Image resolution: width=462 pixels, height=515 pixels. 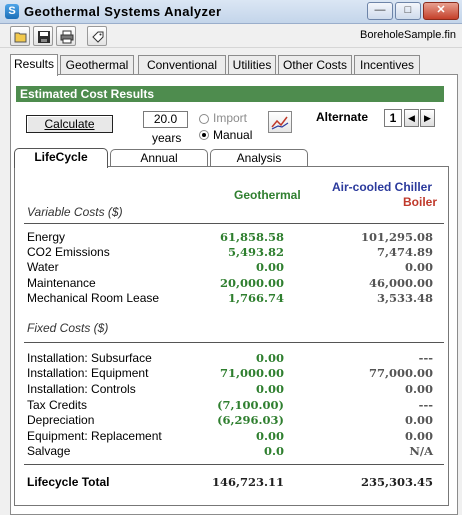 I want to click on open-folder-button, so click(x=20, y=36).